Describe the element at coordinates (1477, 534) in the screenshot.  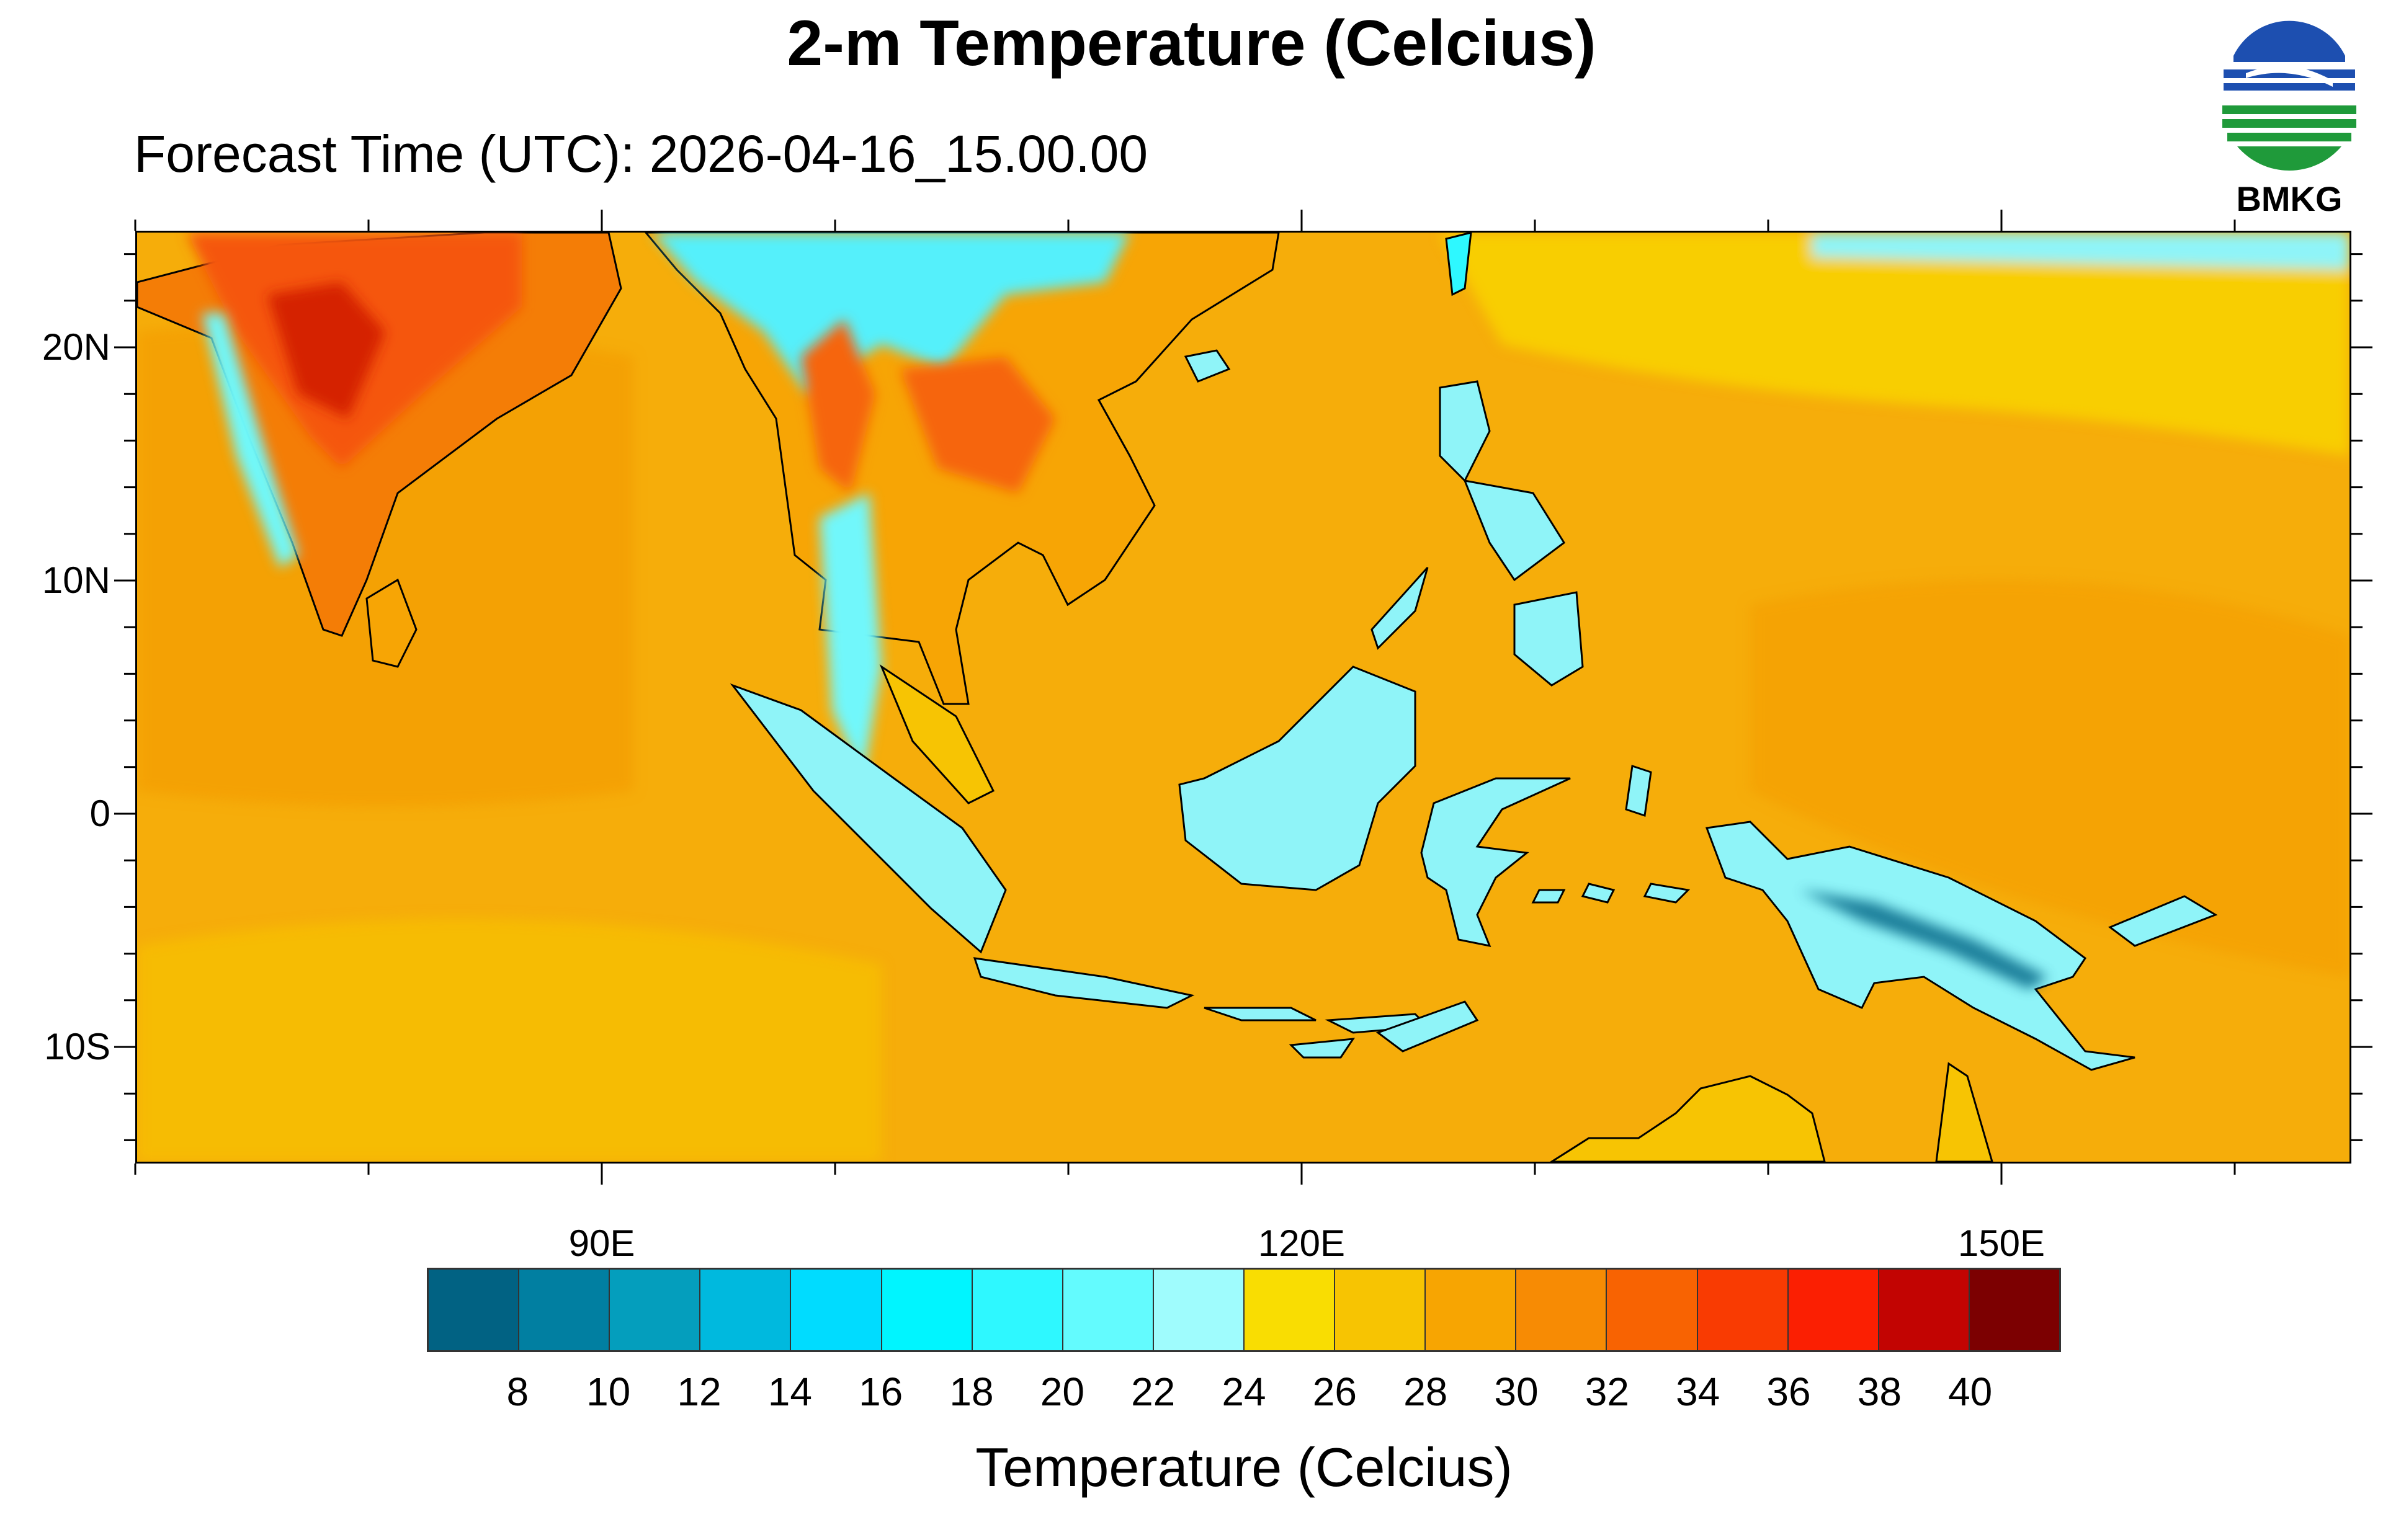
I see `land-philippines` at that location.